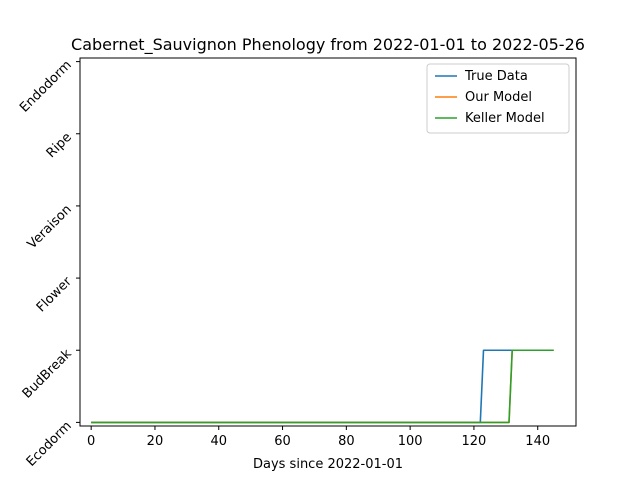 This screenshot has height=485, width=640. I want to click on legend: True Data Our Model Keller Model, so click(498, 98).